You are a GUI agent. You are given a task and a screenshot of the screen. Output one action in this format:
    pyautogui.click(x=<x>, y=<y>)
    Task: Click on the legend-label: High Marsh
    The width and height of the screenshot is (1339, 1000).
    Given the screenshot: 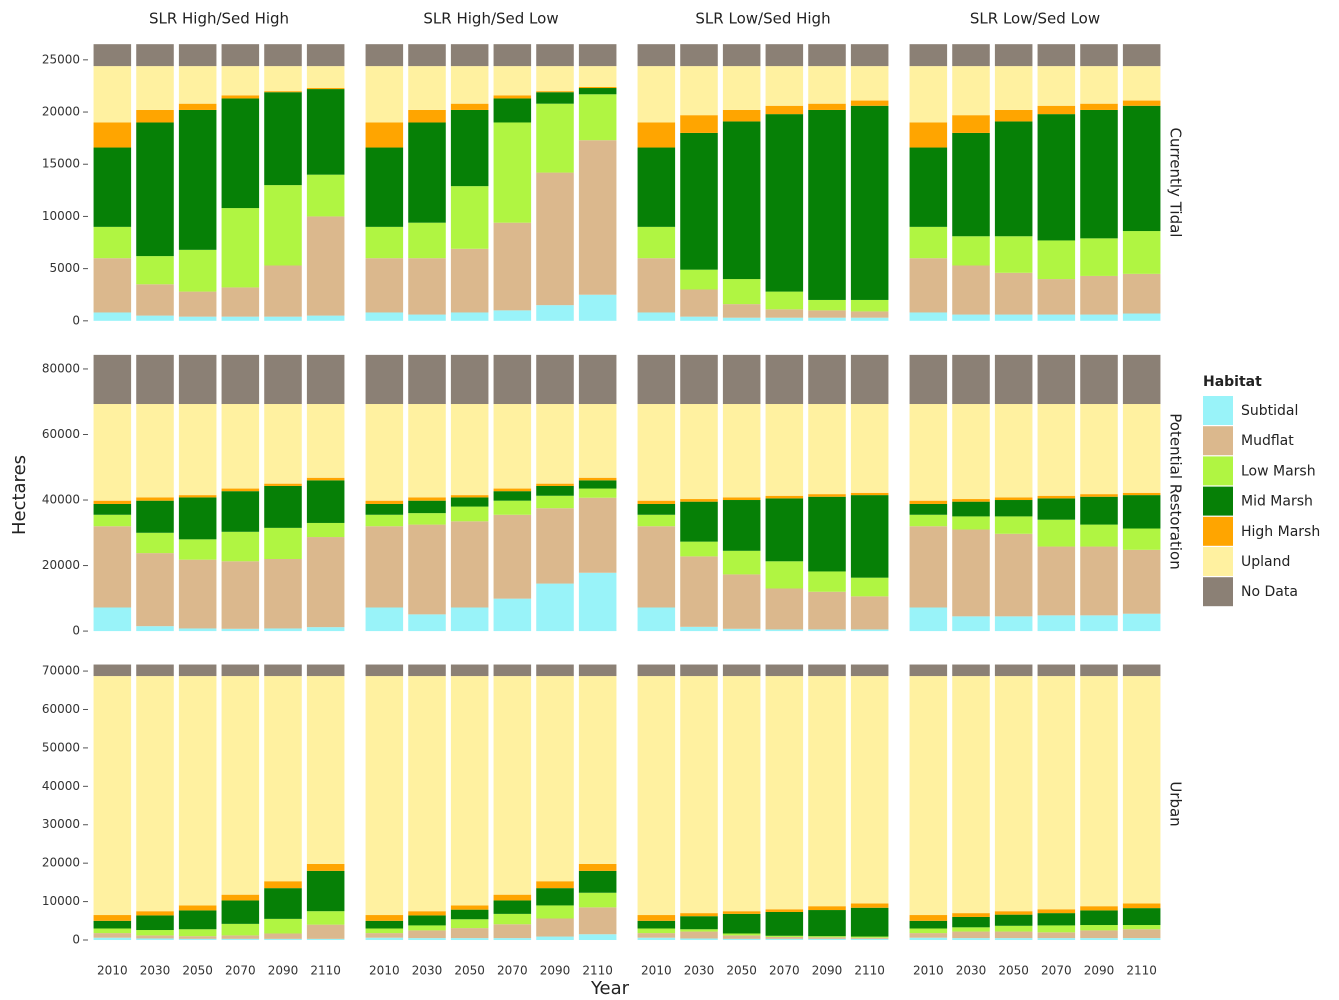 What is the action you would take?
    pyautogui.click(x=1280, y=532)
    